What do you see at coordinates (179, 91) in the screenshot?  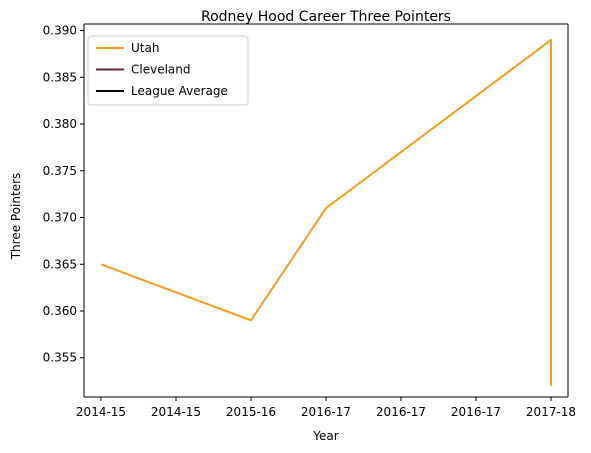 I see `legend-label: League Average` at bounding box center [179, 91].